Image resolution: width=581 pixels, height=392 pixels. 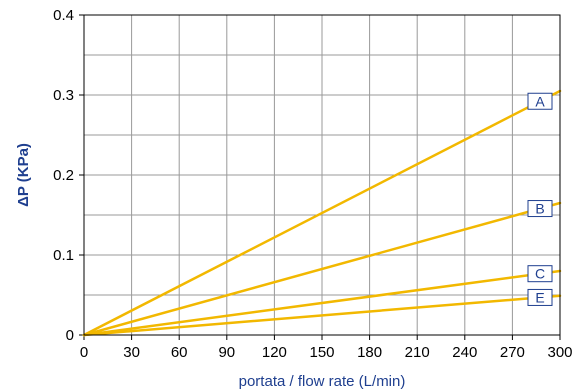 I want to click on series-label-c: C, so click(x=540, y=274).